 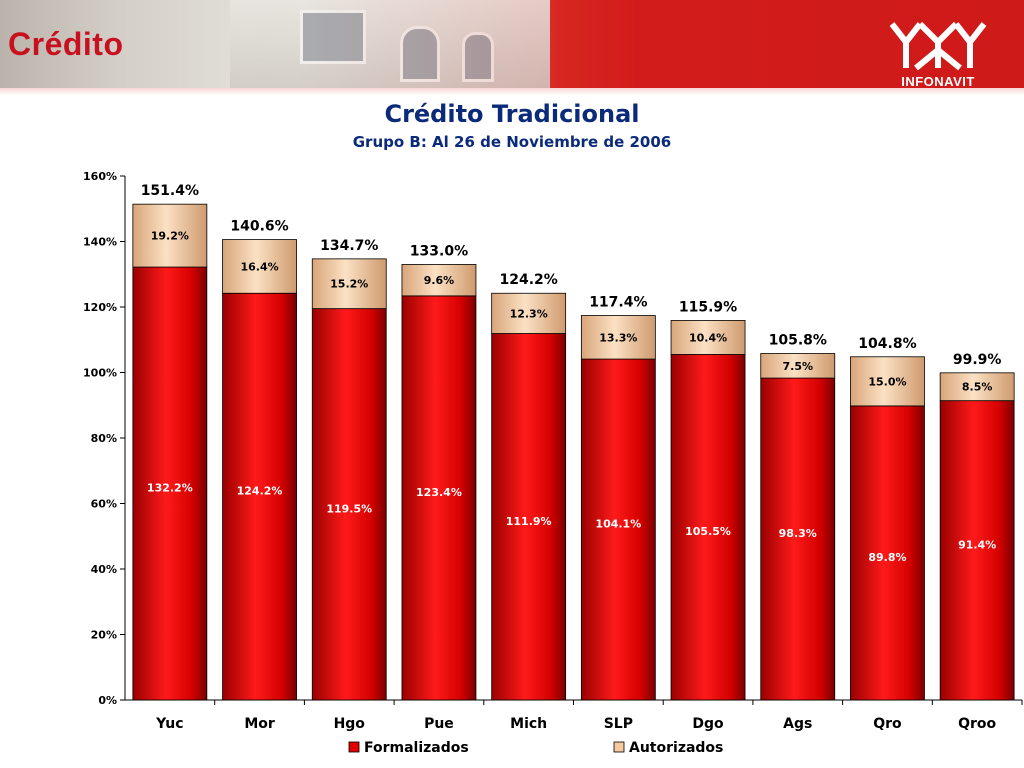 I want to click on y-tick-label: 120%, so click(x=100, y=307).